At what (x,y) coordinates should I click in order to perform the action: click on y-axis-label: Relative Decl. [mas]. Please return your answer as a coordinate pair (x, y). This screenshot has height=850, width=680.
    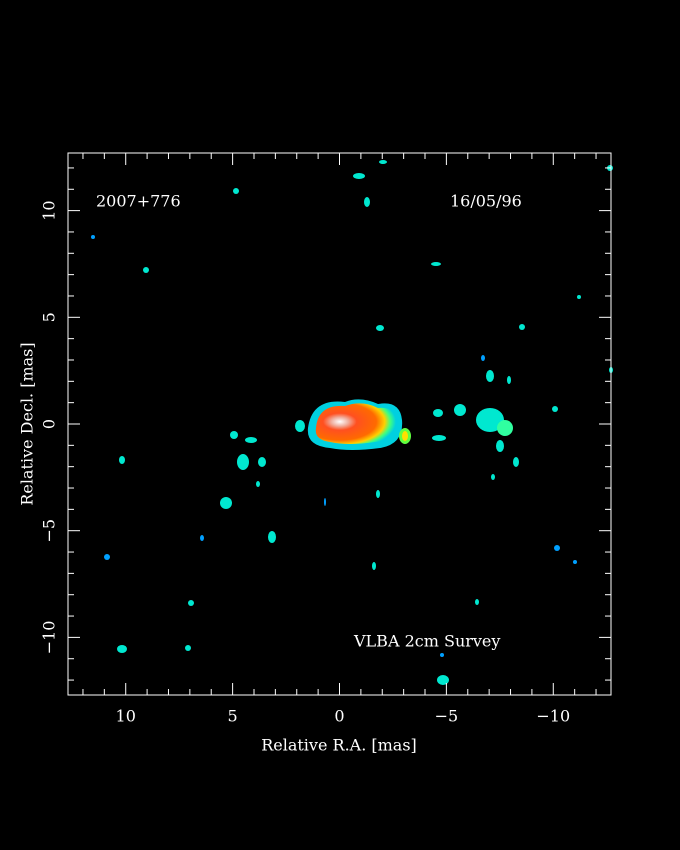
    Looking at the image, I should click on (27, 423).